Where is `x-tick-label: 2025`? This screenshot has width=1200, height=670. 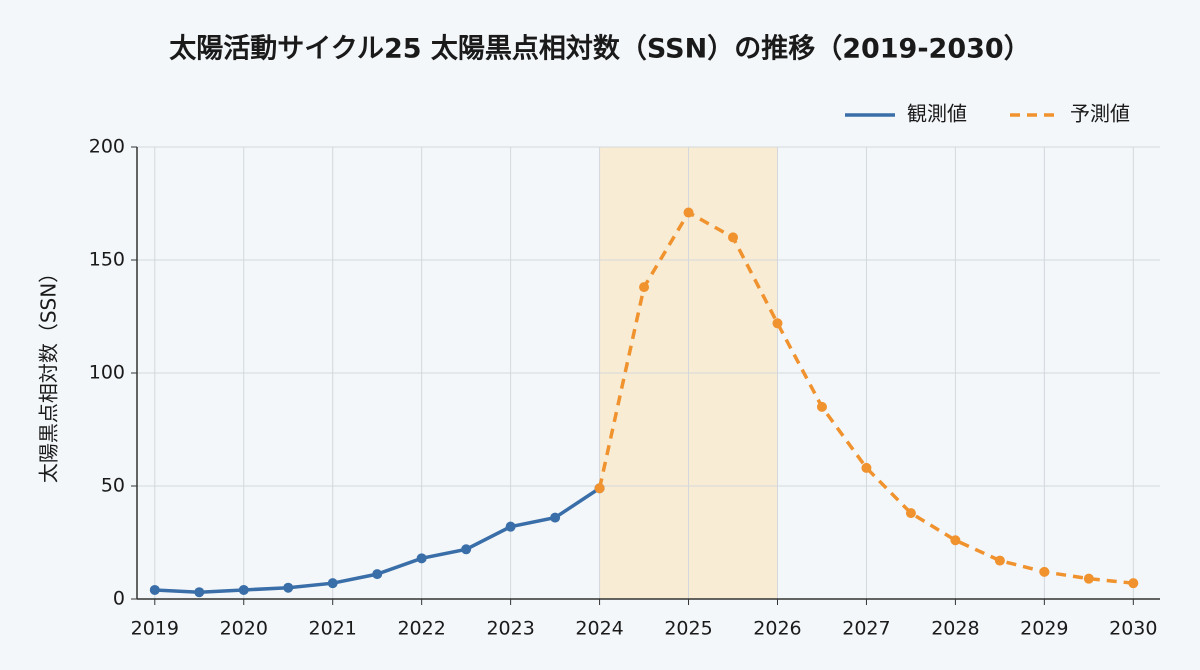
x-tick-label: 2025 is located at coordinates (688, 629).